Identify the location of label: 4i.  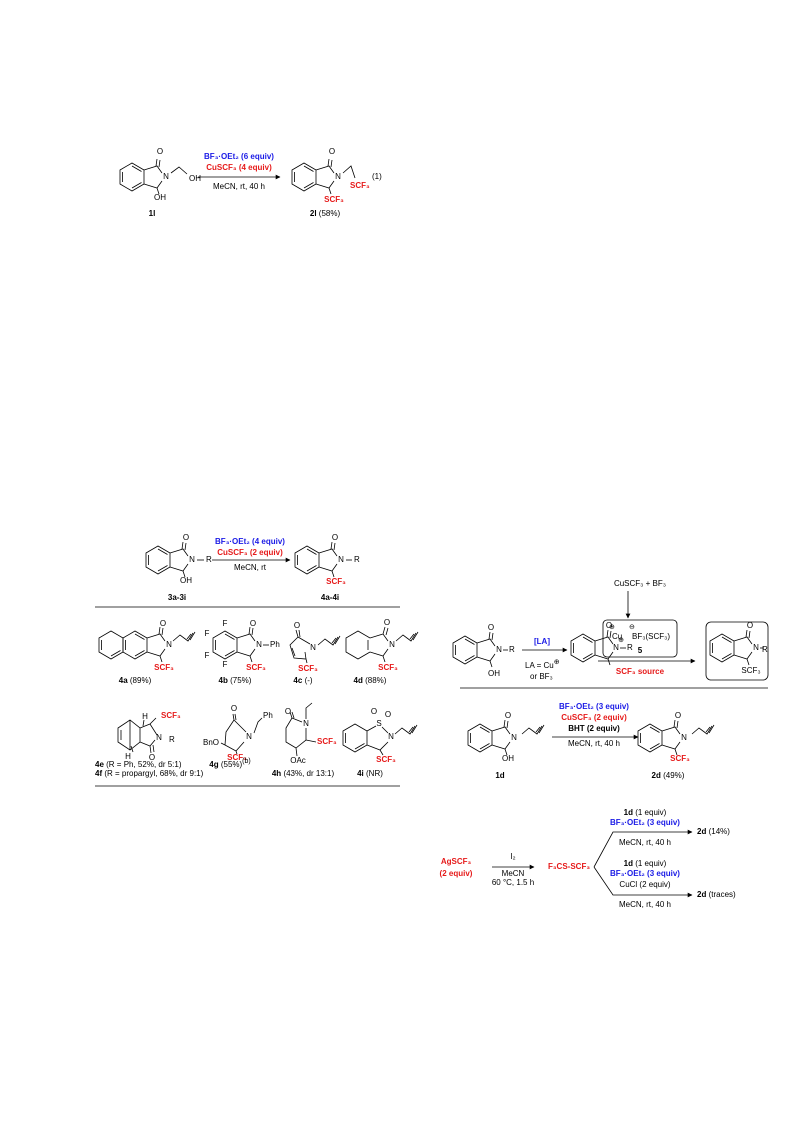
(360, 773).